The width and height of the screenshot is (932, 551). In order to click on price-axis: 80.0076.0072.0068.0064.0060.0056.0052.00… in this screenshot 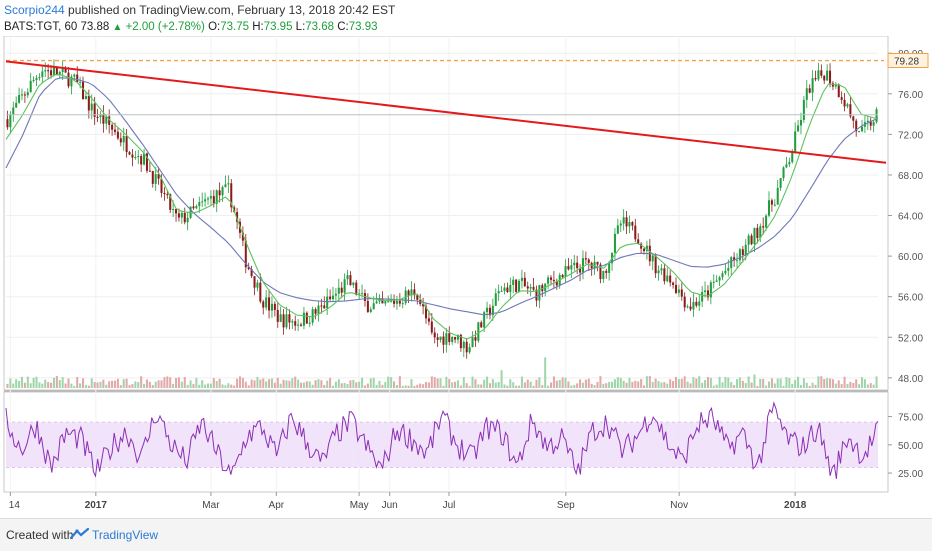, I will do `click(905, 217)`.